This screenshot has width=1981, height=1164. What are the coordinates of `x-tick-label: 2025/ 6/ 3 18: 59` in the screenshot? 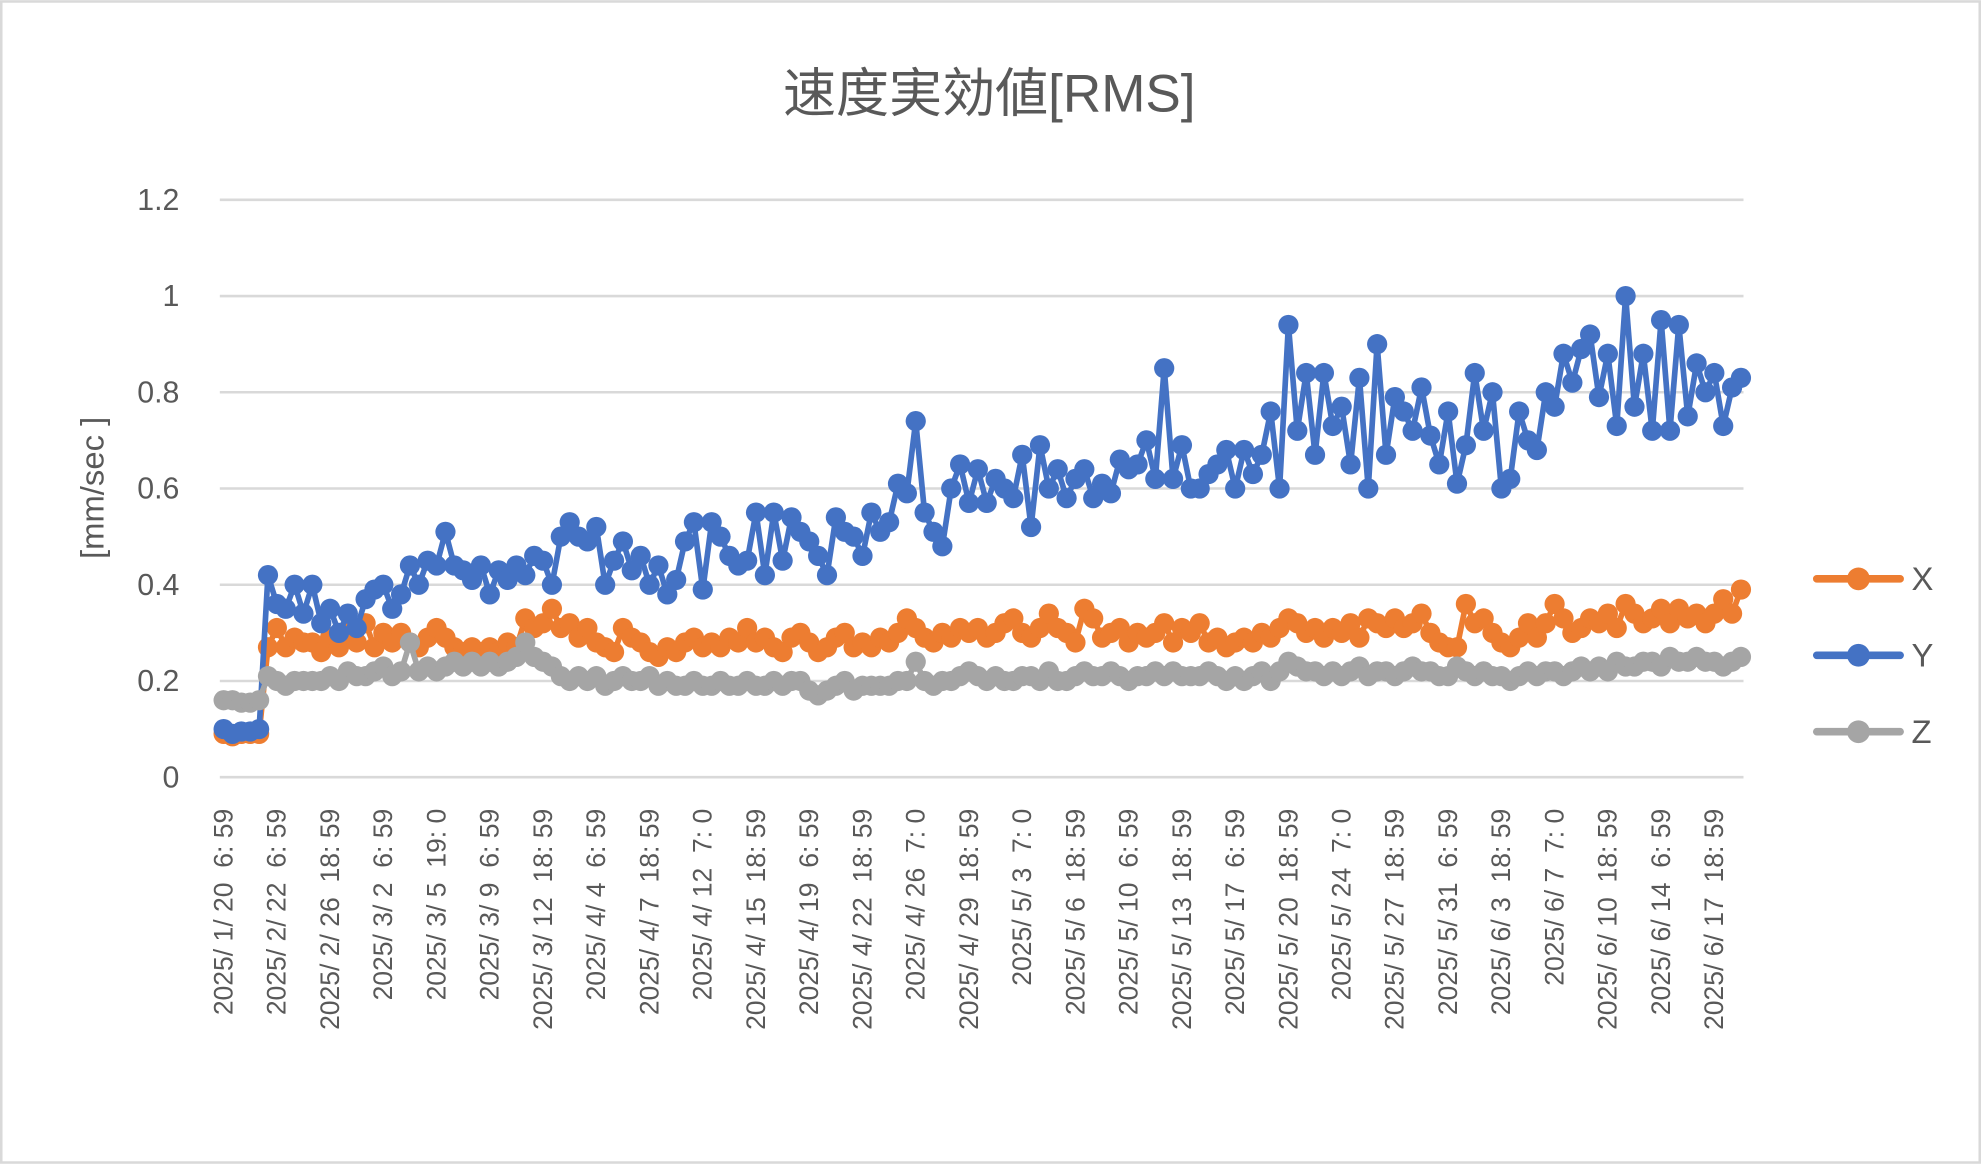 It's located at (1501, 912).